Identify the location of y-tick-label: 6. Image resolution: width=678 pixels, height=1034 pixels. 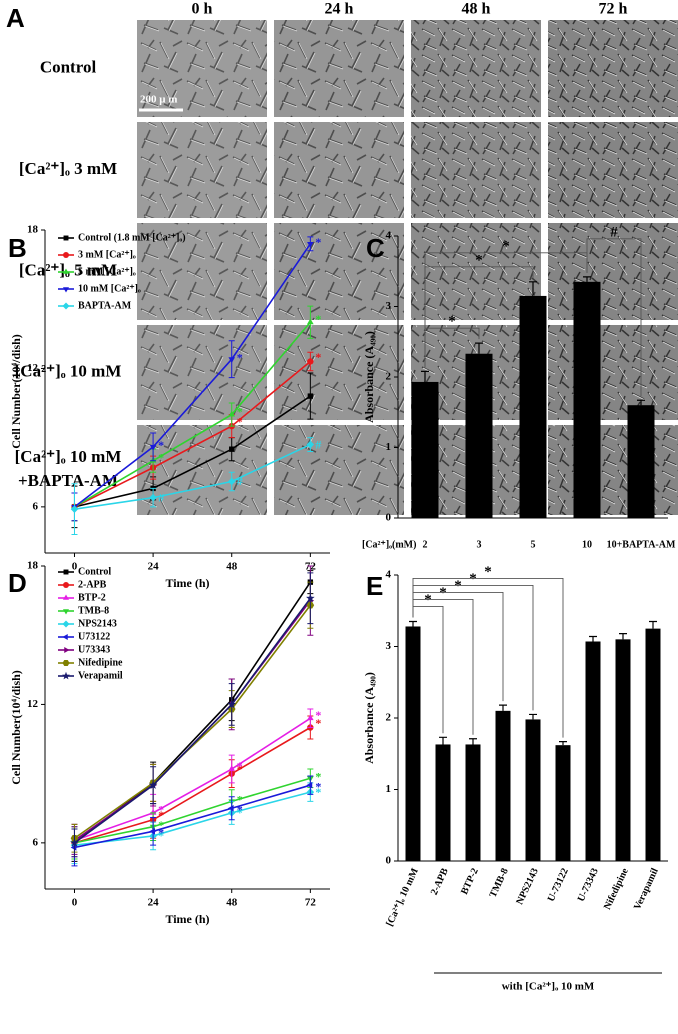
(36, 842).